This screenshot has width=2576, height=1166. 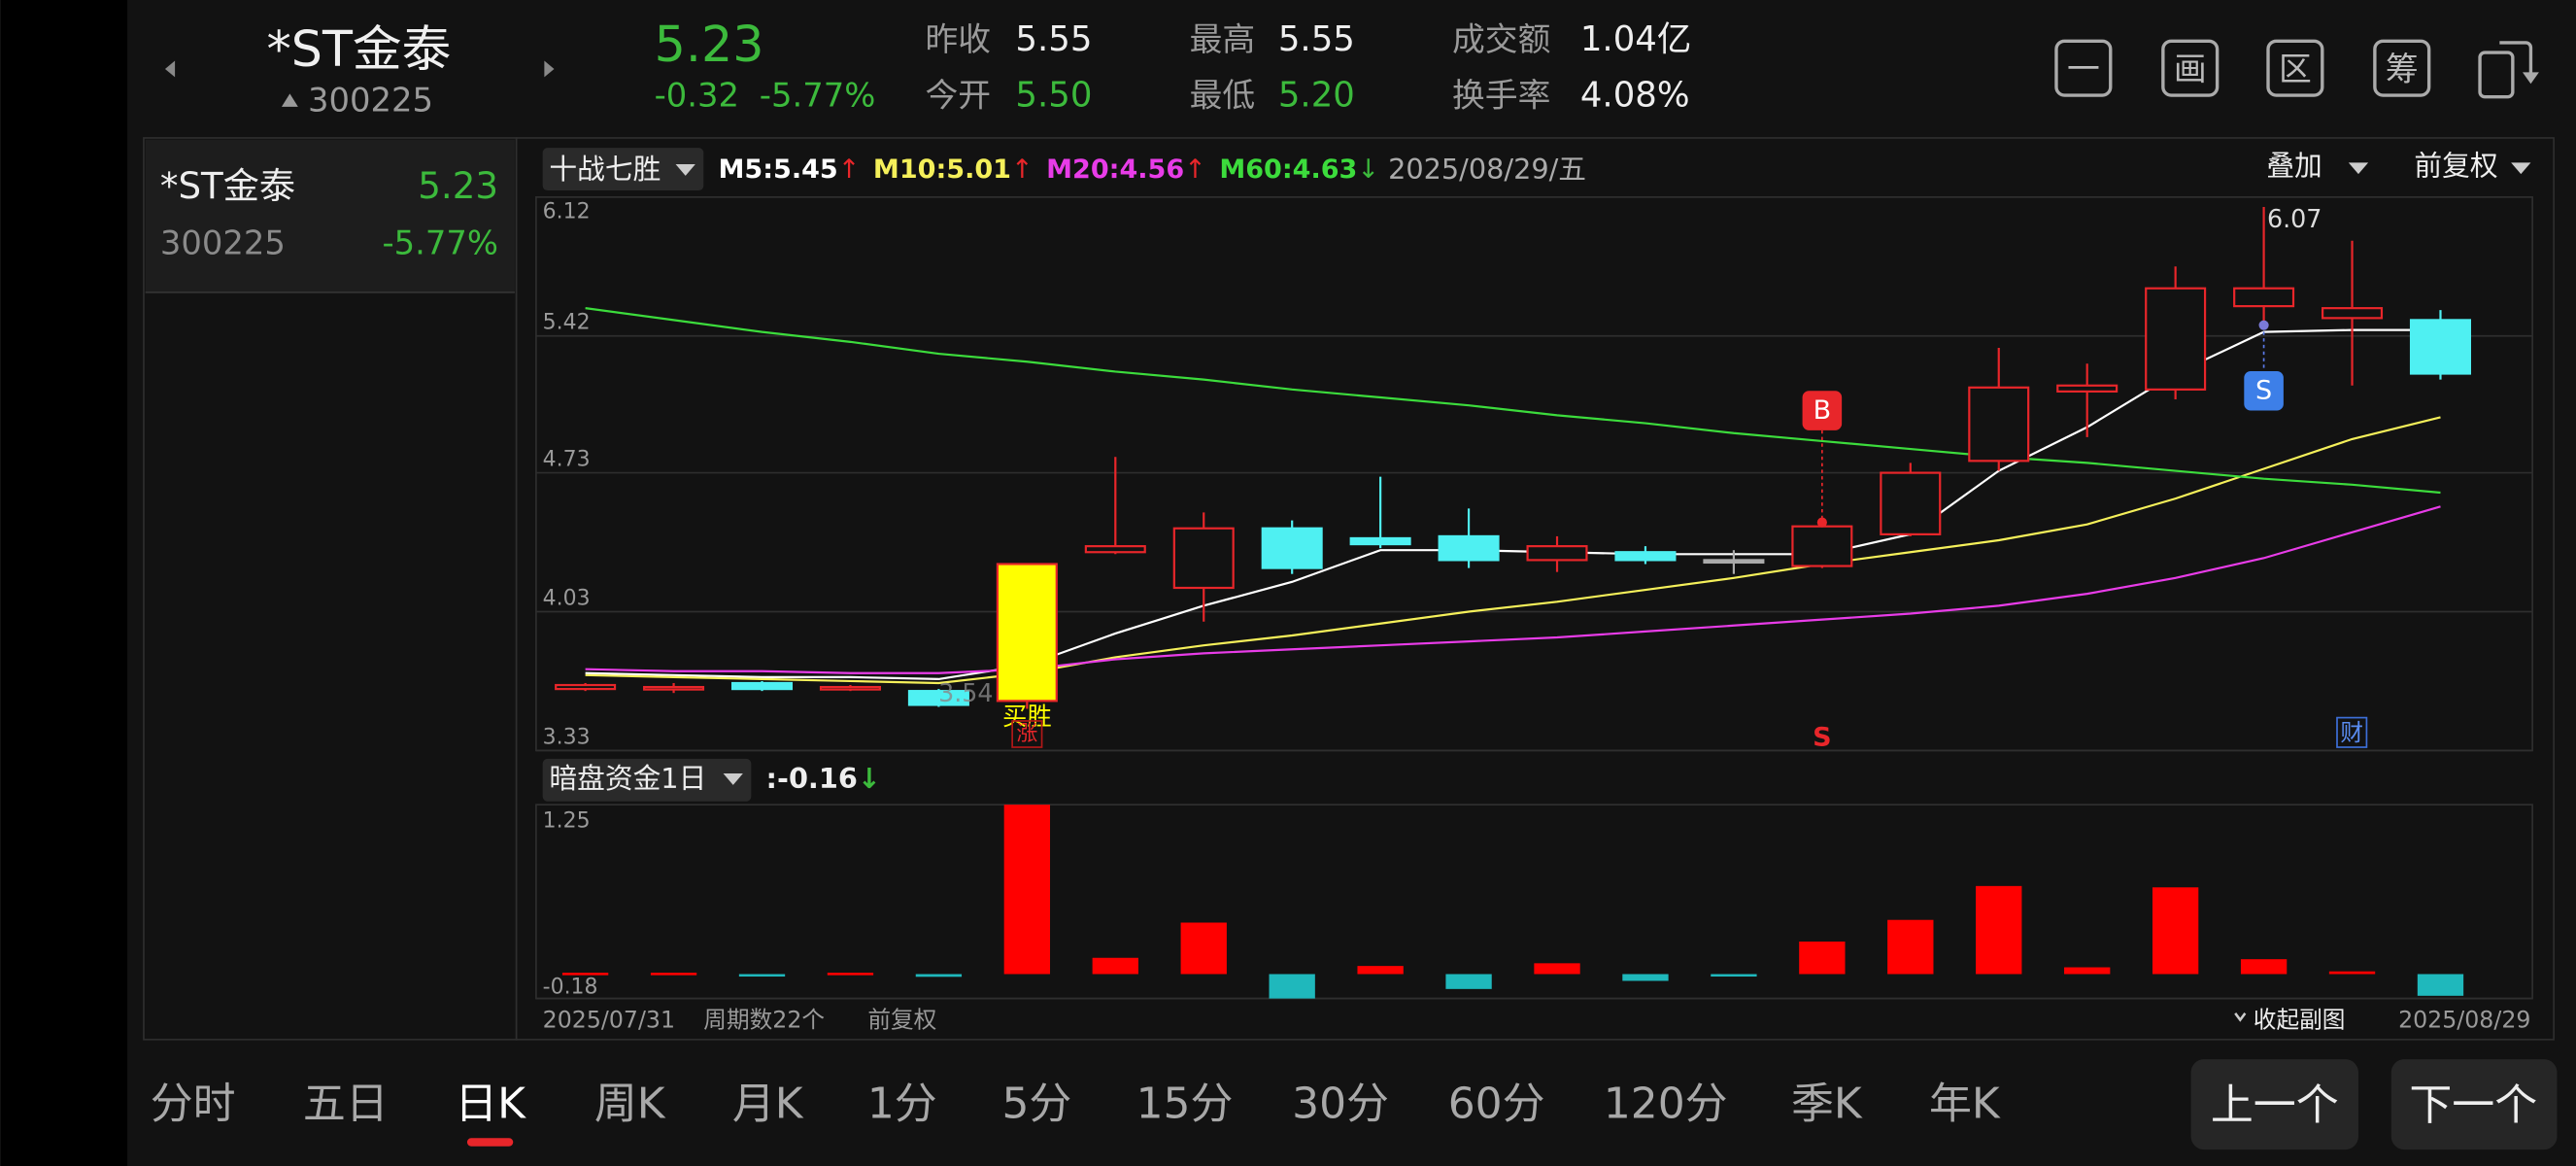 I want to click on adjust-button: 前复权, so click(x=2455, y=166).